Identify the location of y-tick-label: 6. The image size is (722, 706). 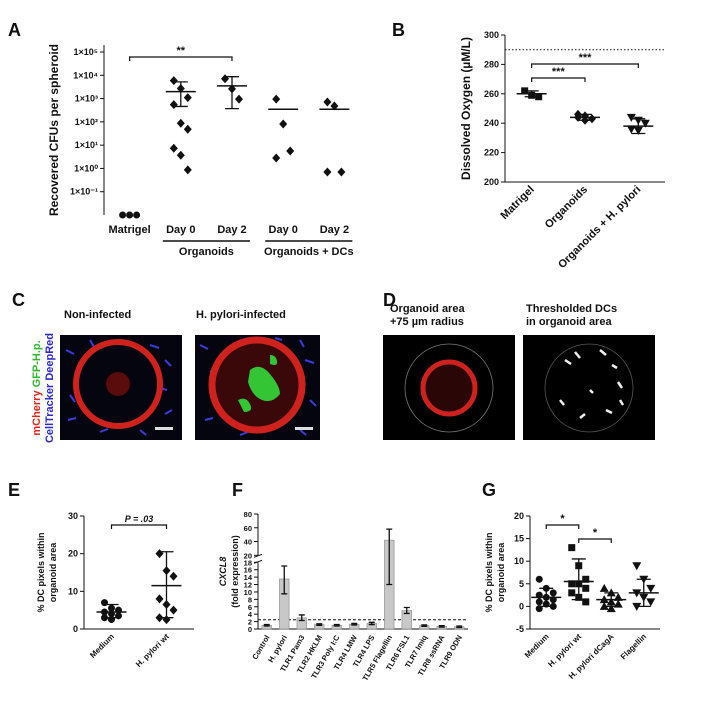
(250, 607).